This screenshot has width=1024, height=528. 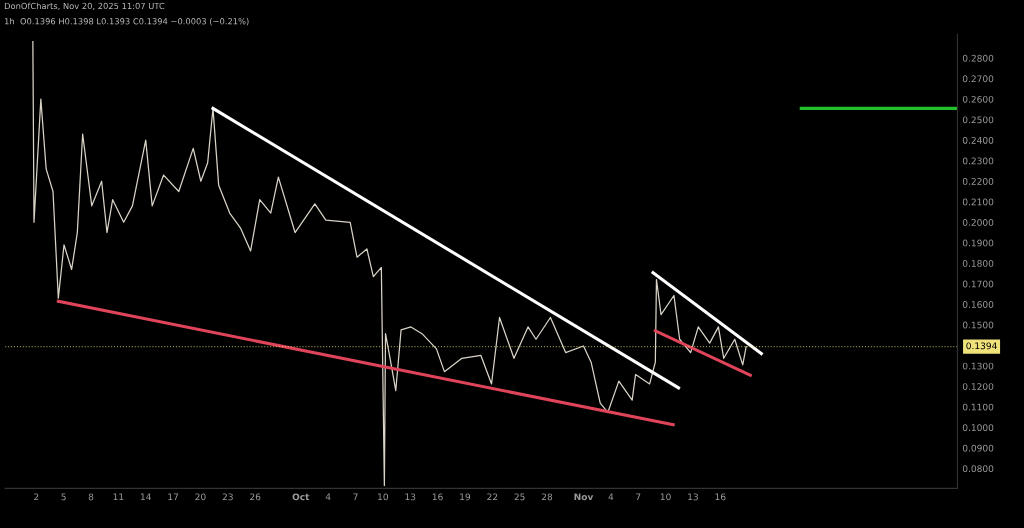 What do you see at coordinates (978, 99) in the screenshot?
I see `y-tick-label: 0.2600` at bounding box center [978, 99].